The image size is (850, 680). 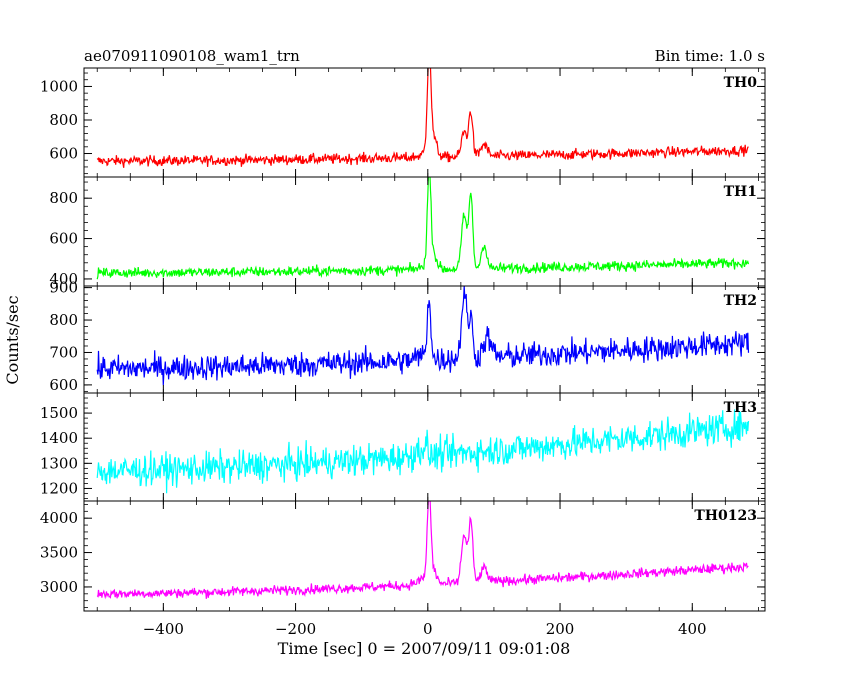 What do you see at coordinates (422, 118) in the screenshot?
I see `series-line-th0` at bounding box center [422, 118].